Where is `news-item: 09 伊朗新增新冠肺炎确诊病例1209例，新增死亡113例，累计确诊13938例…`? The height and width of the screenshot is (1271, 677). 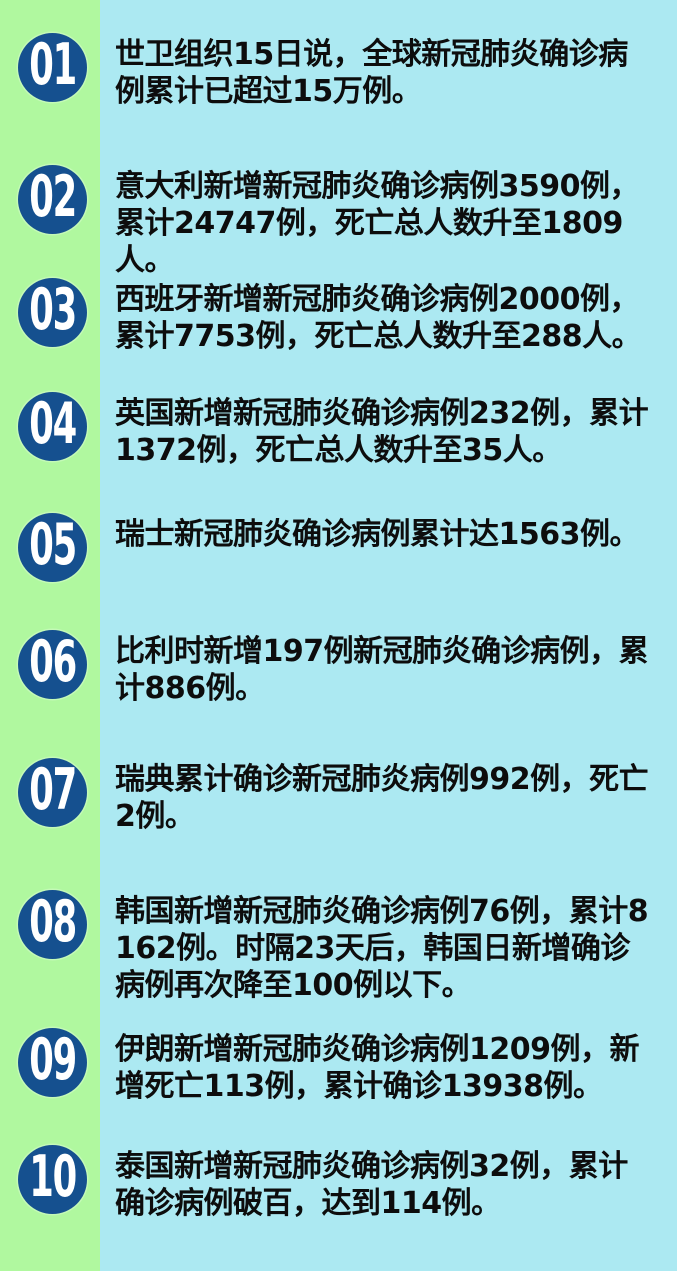
news-item: 09 伊朗新增新冠肺炎确诊病例1209例，新增死亡113例，累计确诊13938例… is located at coordinates (338, 1066).